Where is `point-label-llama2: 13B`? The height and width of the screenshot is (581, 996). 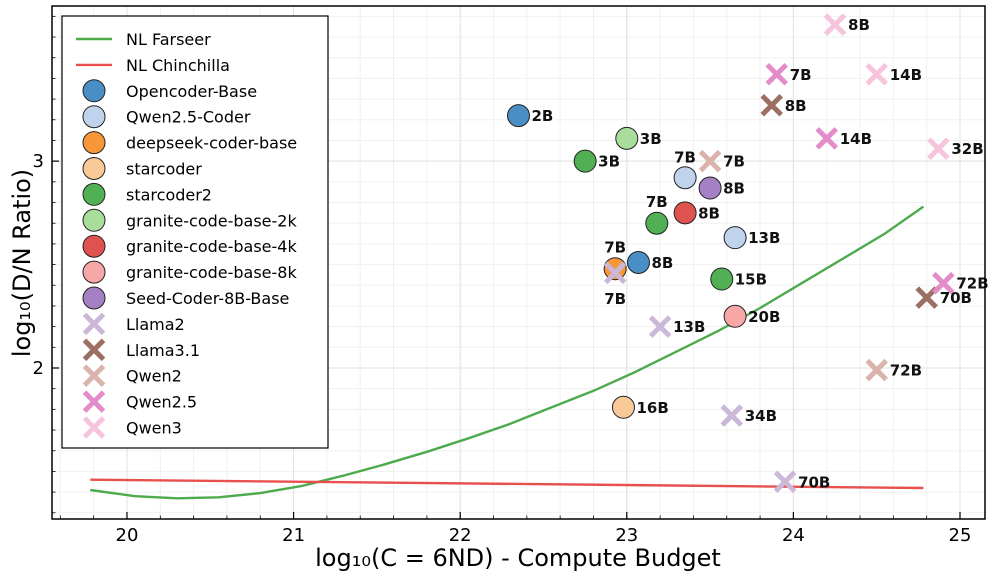
point-label-llama2: 13B is located at coordinates (689, 327).